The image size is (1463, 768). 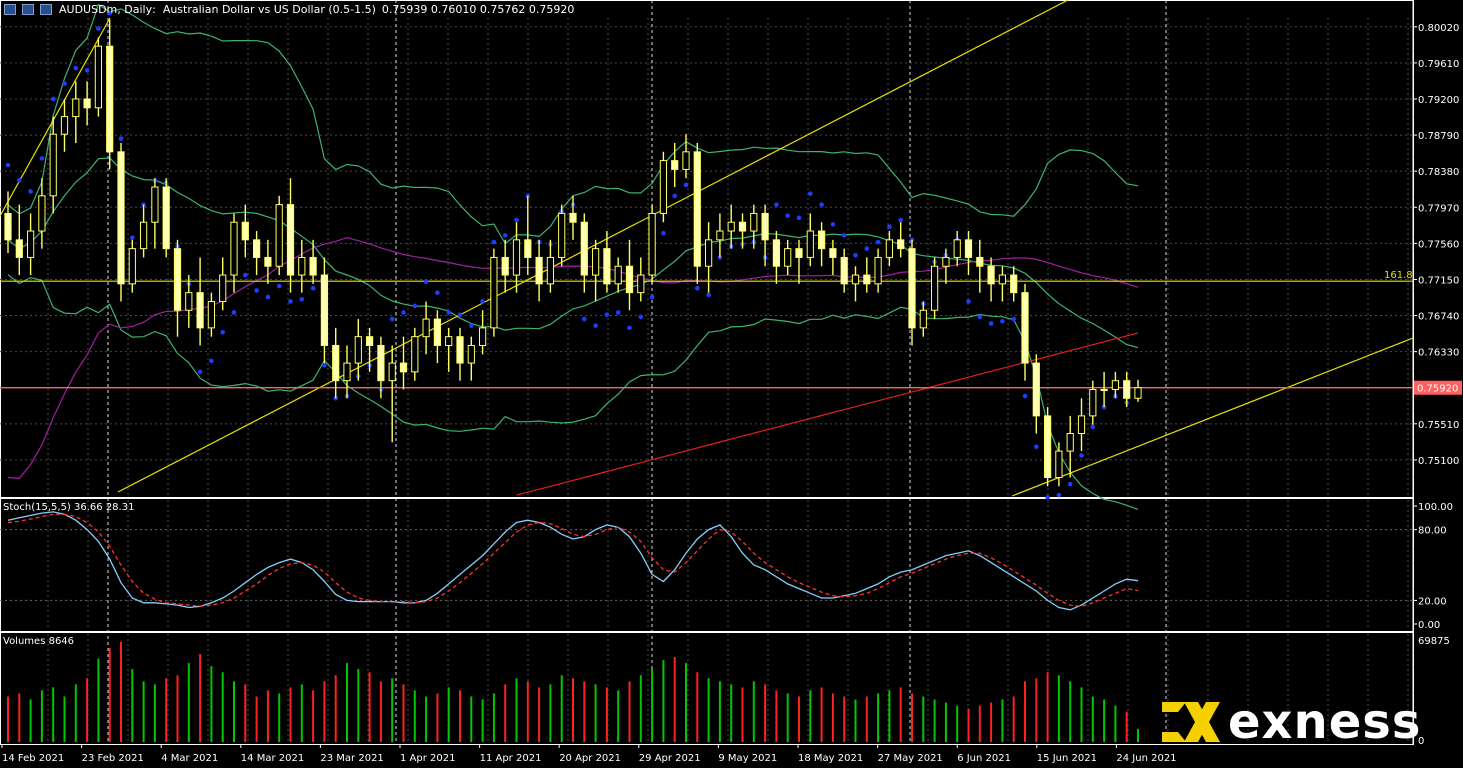 I want to click on stoch-signal-line, so click(x=573, y=560).